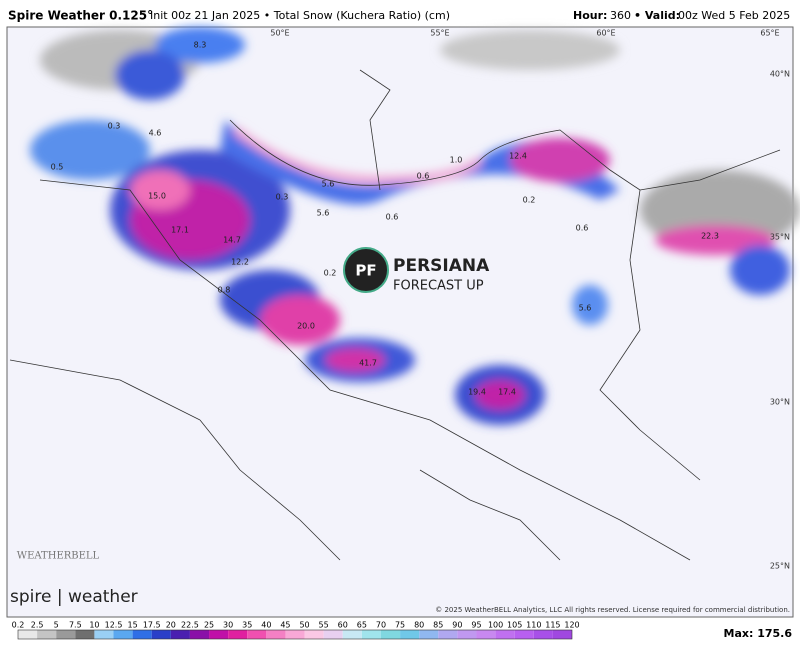 This screenshot has height=661, width=800. Describe the element at coordinates (232, 240) in the screenshot. I see `snow-value-label: 14.7` at that location.